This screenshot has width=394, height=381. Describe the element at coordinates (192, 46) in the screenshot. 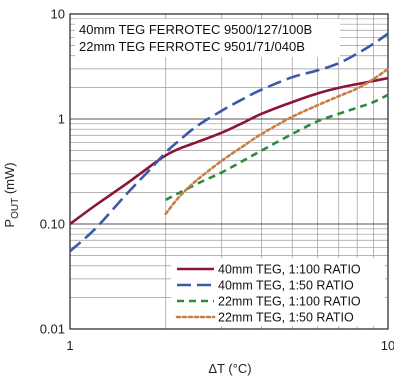

I see `annotation-line: 22mm TEG FERROTEC 9501/71/040B` at that location.